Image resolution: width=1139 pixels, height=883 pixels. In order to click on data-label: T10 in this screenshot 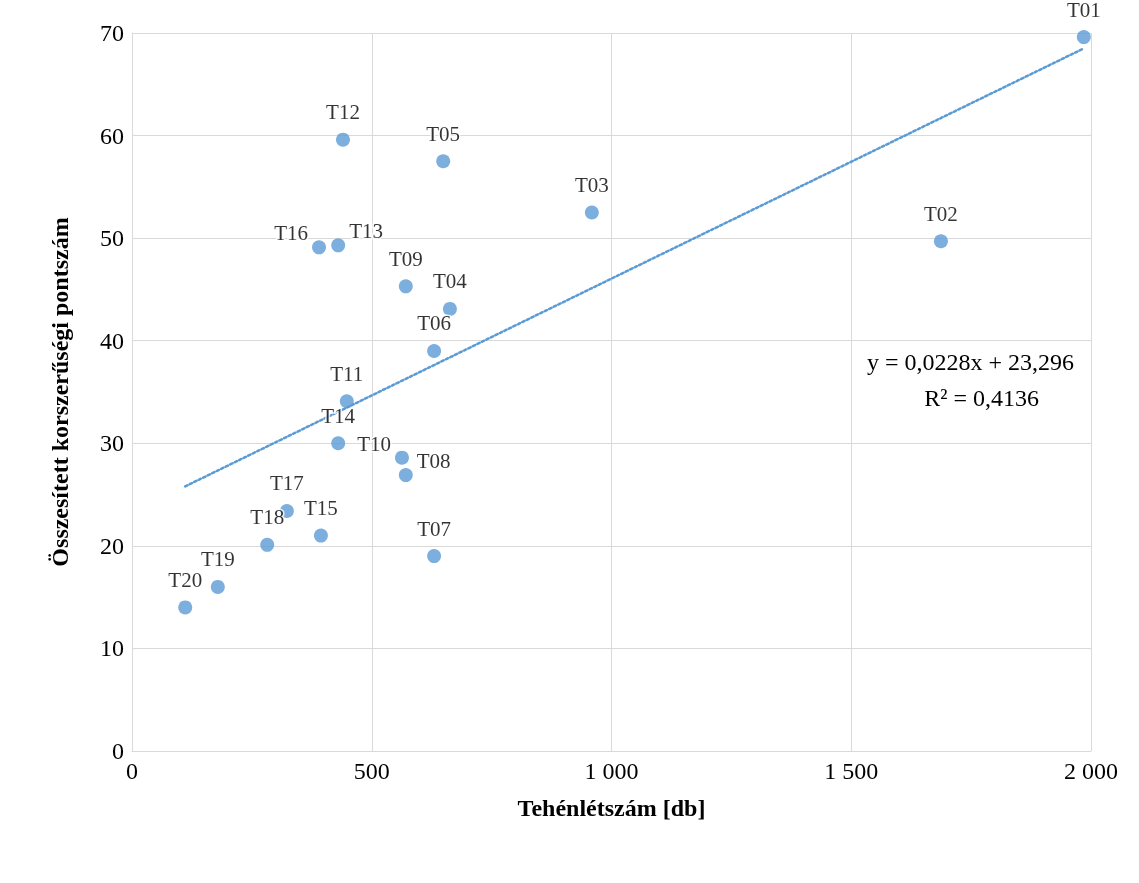, I will do `click(374, 443)`.